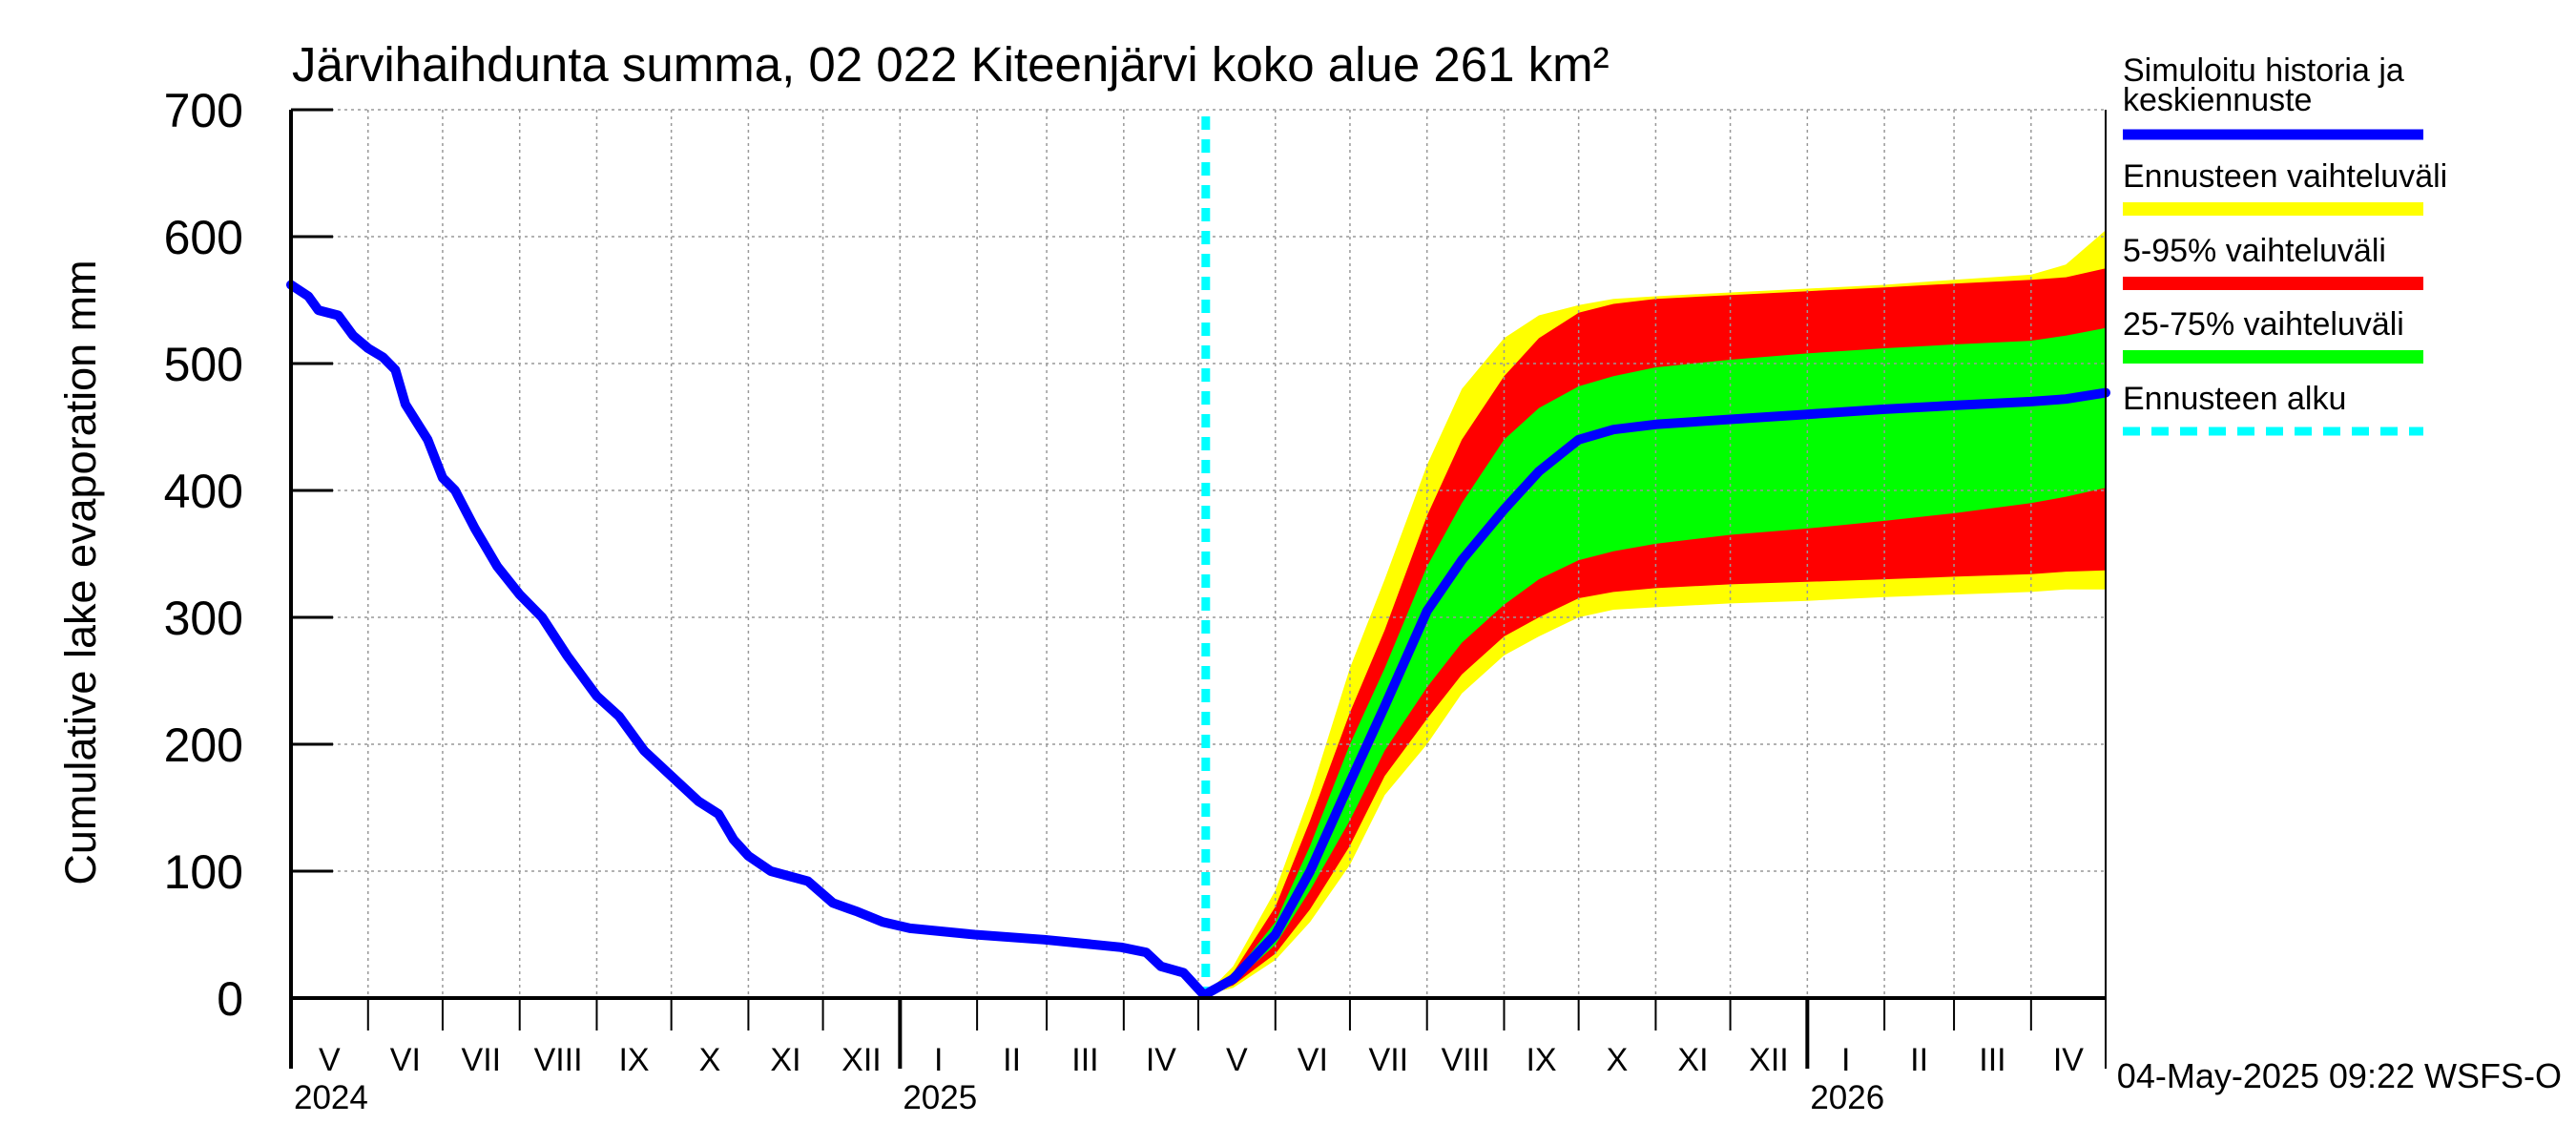  Describe the element at coordinates (331, 1098) in the screenshot. I see `year-label: 2024` at that location.